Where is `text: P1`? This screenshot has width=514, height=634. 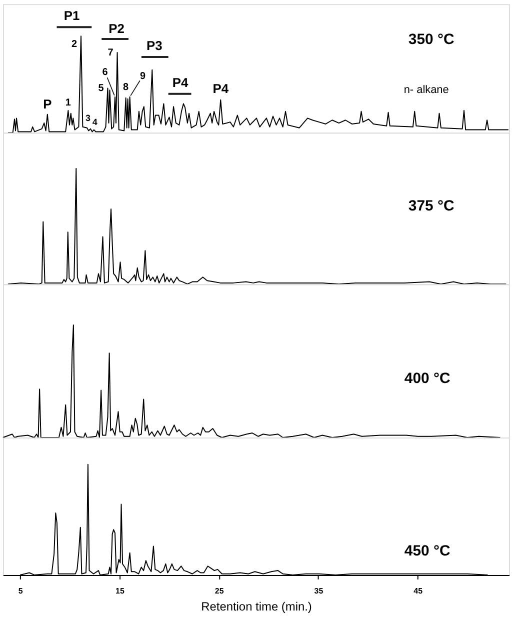 text: P1 is located at coordinates (72, 16).